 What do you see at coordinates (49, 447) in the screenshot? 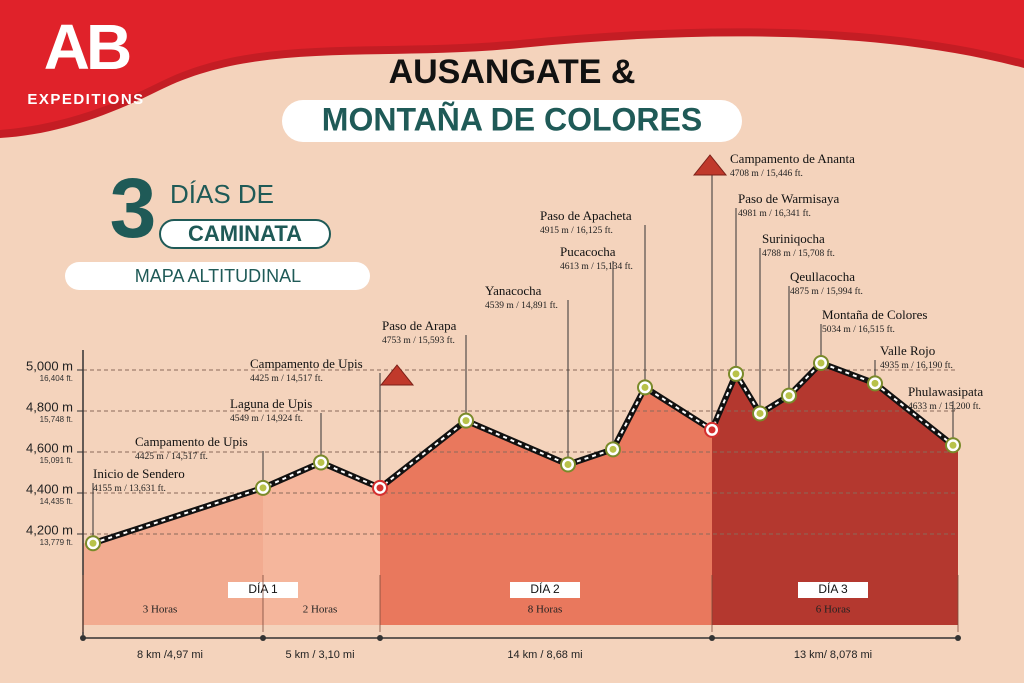
I see `y-tick-label: 4,600 m` at bounding box center [49, 447].